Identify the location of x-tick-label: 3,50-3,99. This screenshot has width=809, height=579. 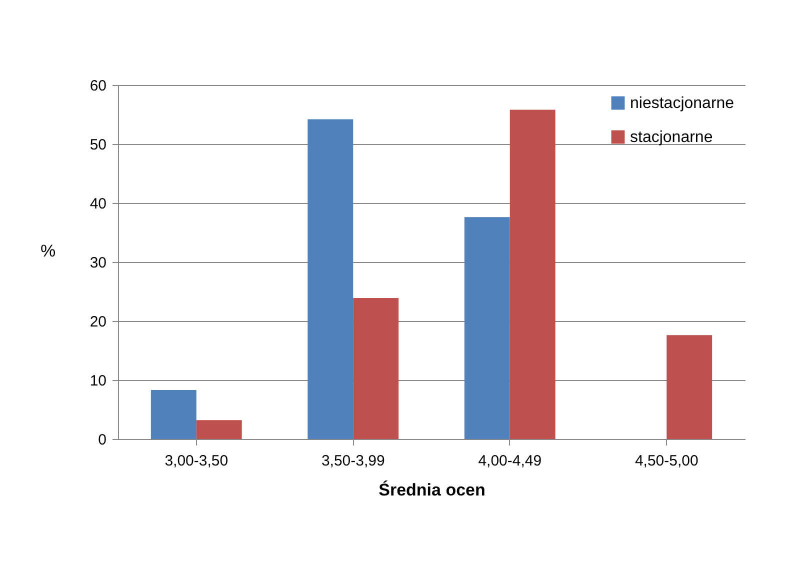
(353, 461).